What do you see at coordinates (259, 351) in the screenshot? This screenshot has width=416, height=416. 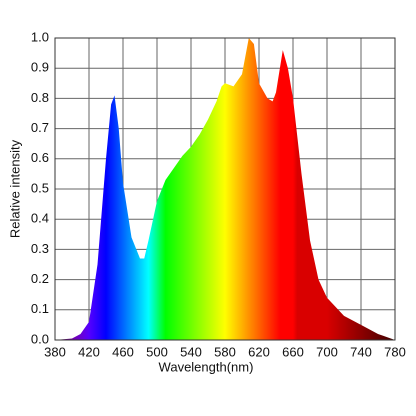 I see `x-tick-label: 620` at bounding box center [259, 351].